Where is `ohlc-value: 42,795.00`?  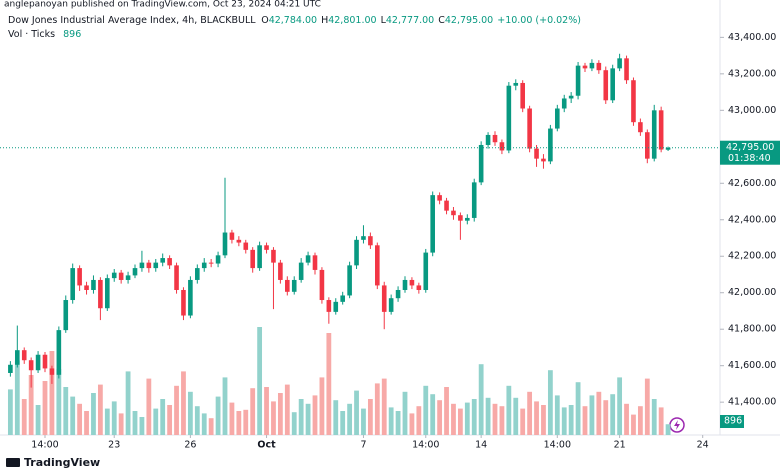 ohlc-value: 42,795.00 is located at coordinates (469, 20).